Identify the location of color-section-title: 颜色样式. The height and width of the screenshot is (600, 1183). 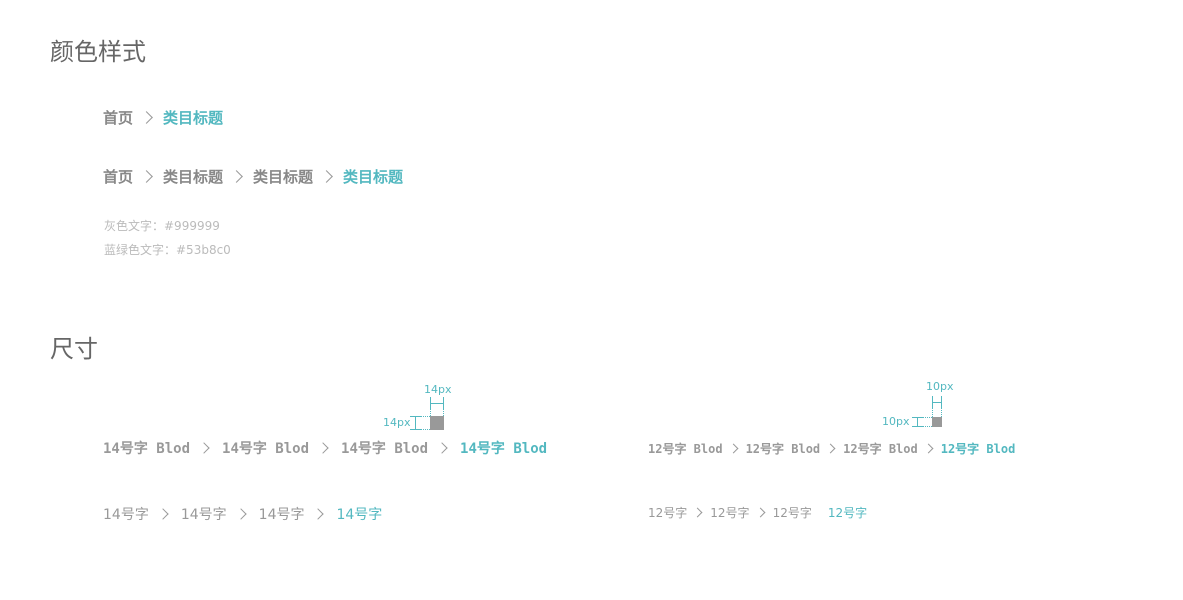
(98, 52).